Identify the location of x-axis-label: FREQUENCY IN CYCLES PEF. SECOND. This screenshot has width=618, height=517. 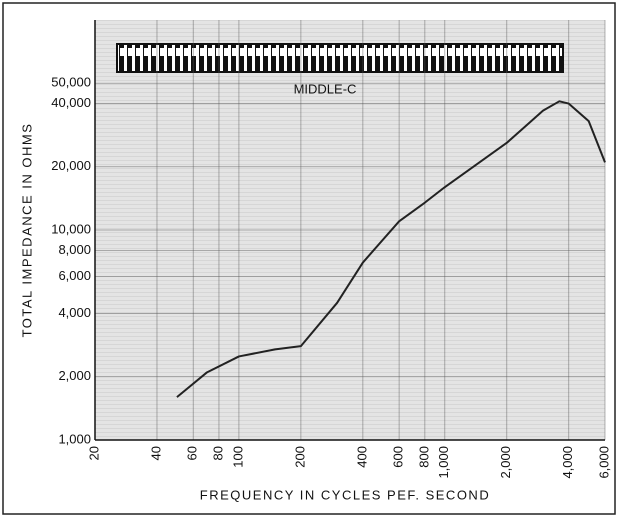
(345, 494).